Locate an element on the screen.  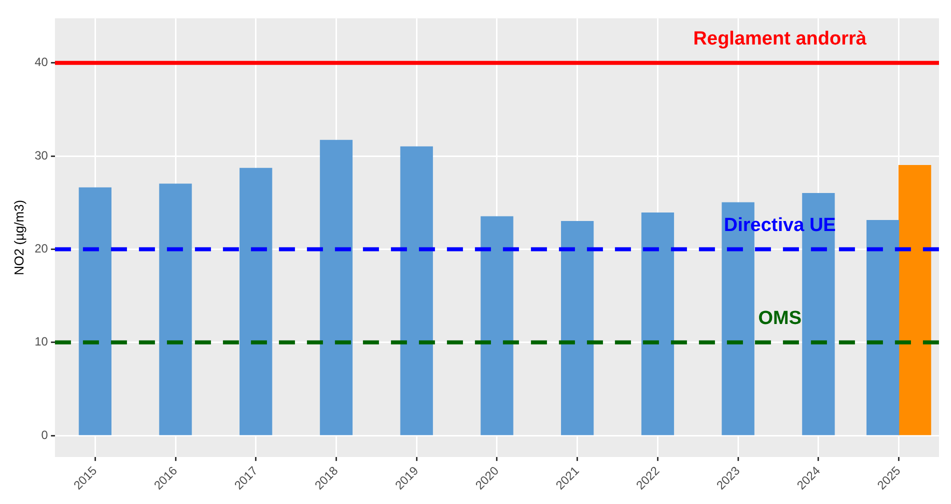
y-tick-label: 40 is located at coordinates (41, 62).